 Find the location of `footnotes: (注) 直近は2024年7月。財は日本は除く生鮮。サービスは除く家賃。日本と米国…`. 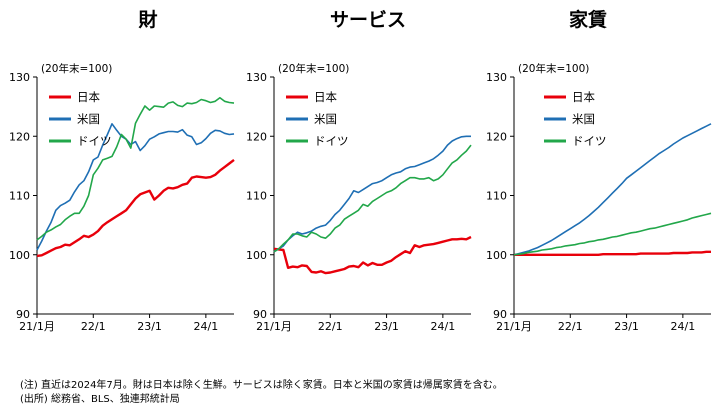

footnotes: (注) 直近は2024年7月。財は日本は除く生鮮。サービスは除く家賃。日本と米国… is located at coordinates (261, 393).